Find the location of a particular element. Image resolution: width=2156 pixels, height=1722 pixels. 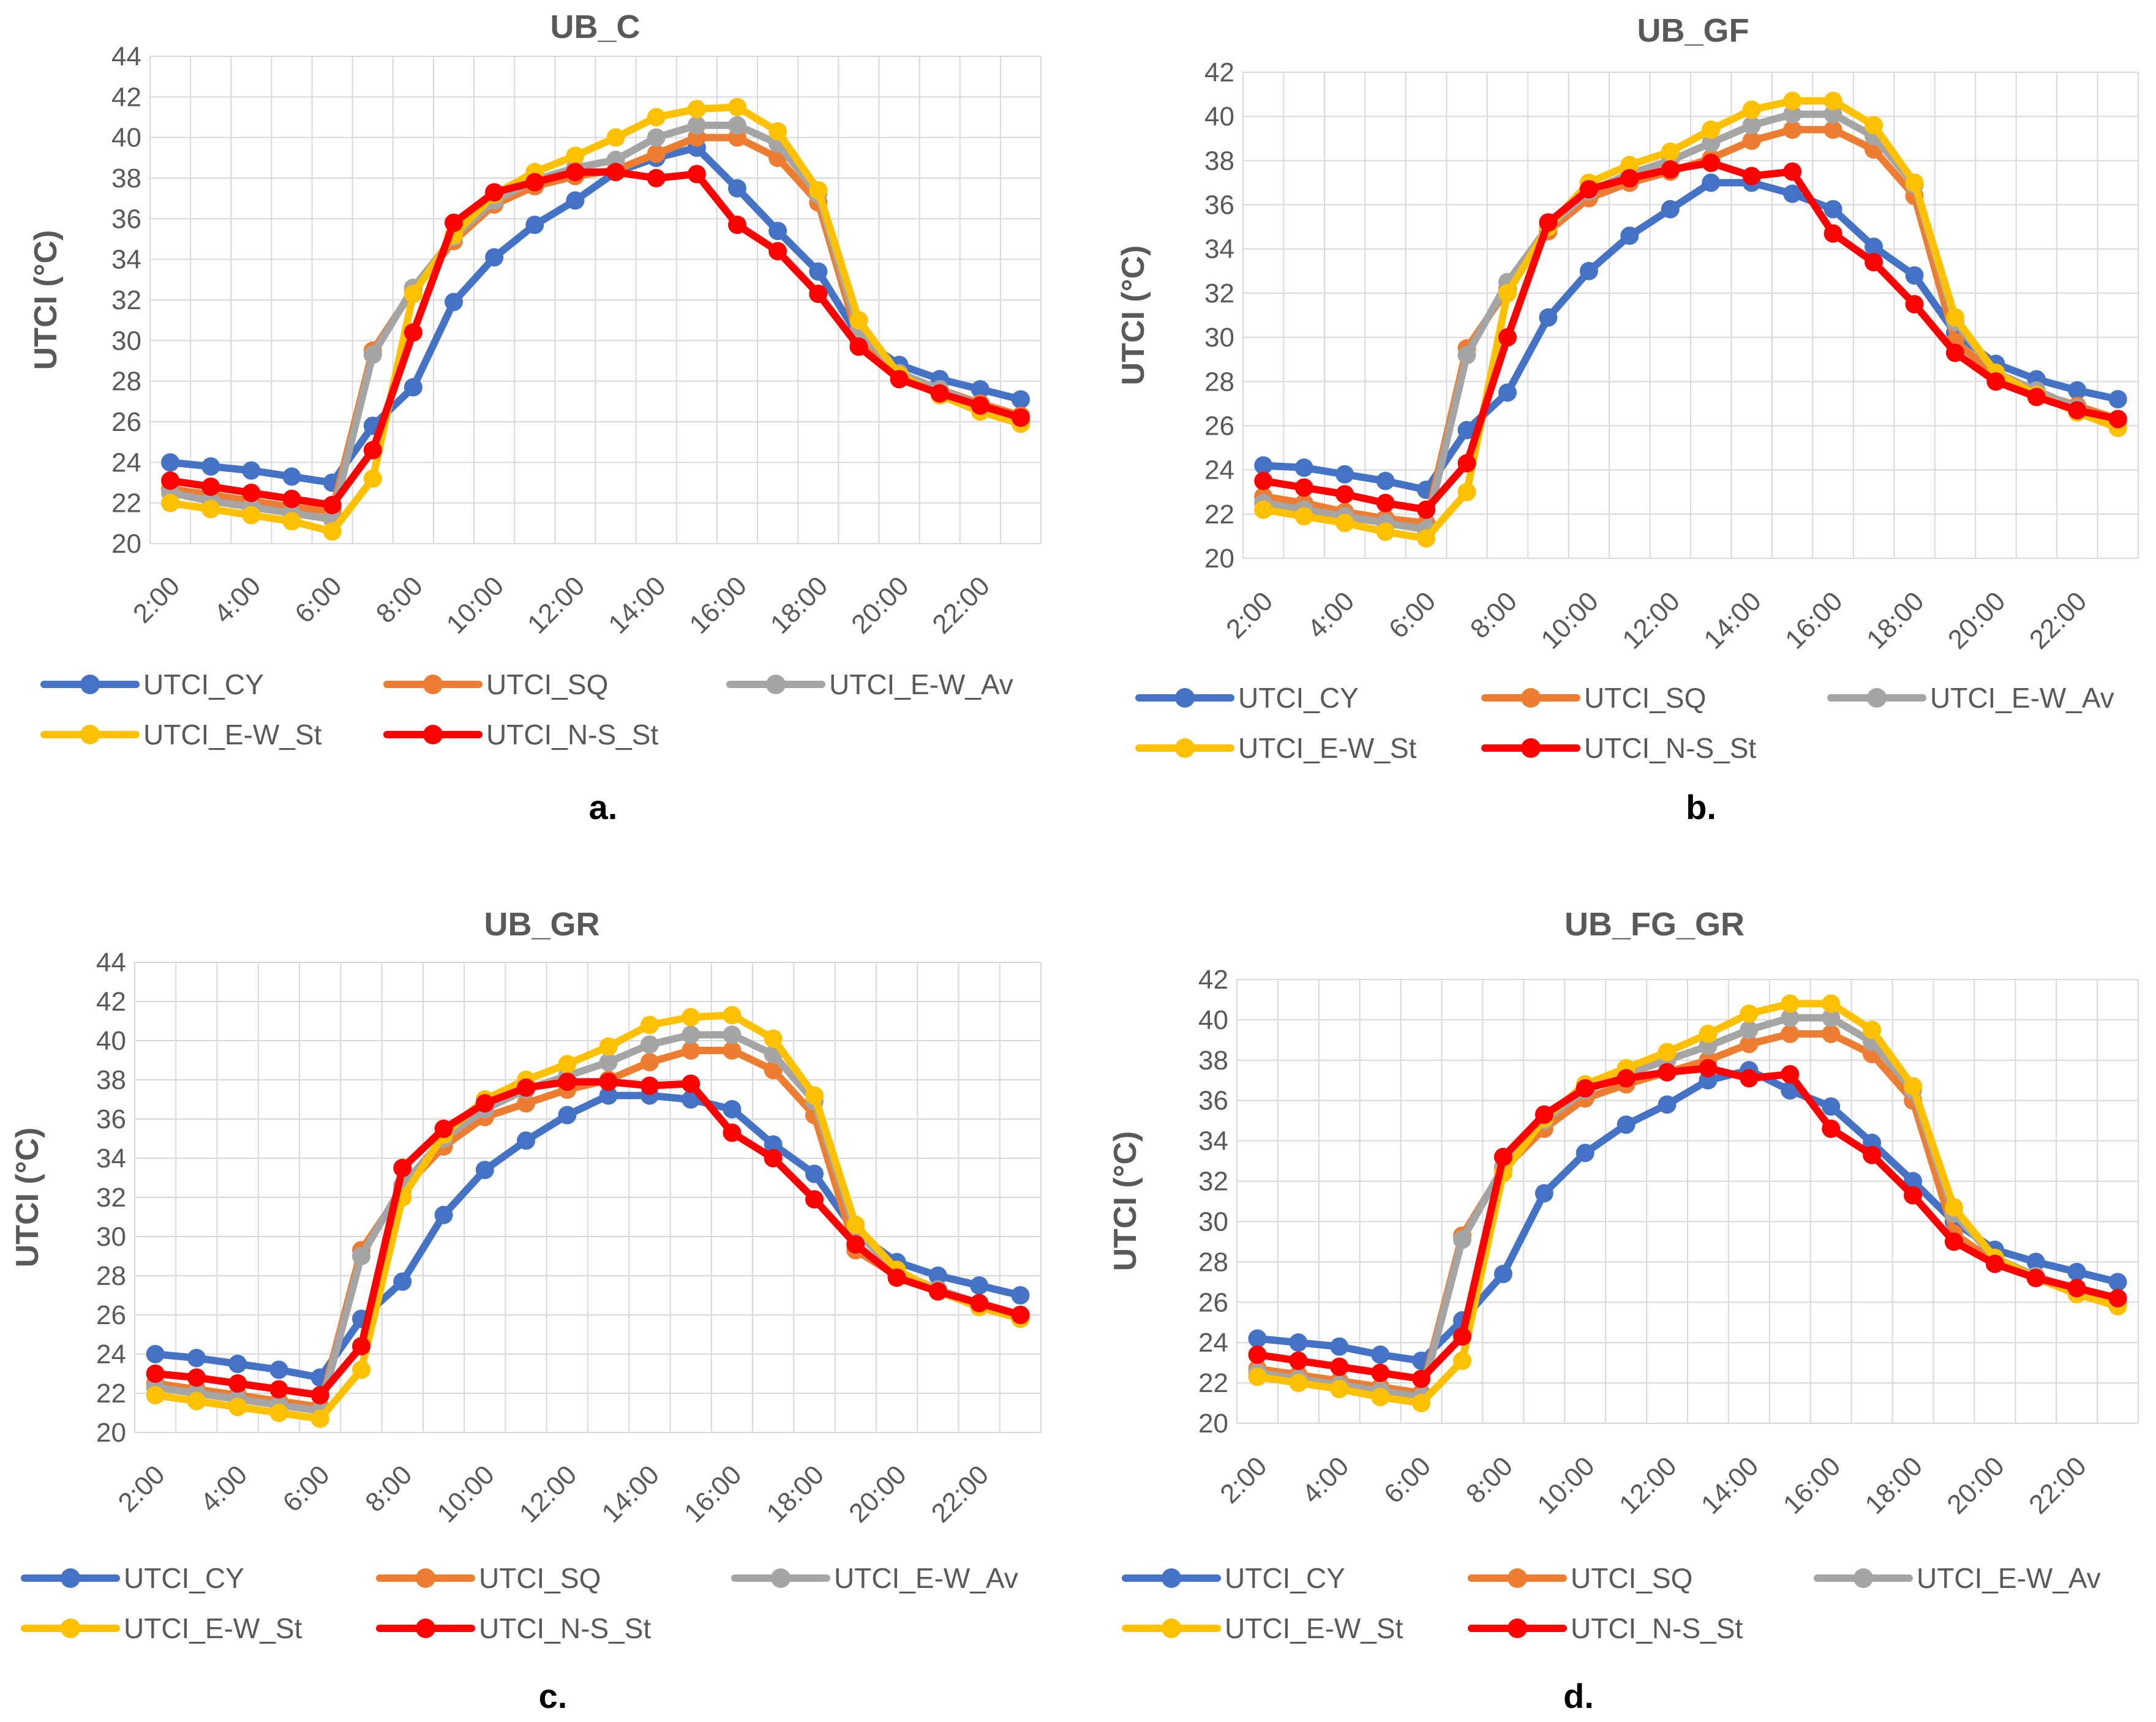

gridlines is located at coordinates (1691, 316).